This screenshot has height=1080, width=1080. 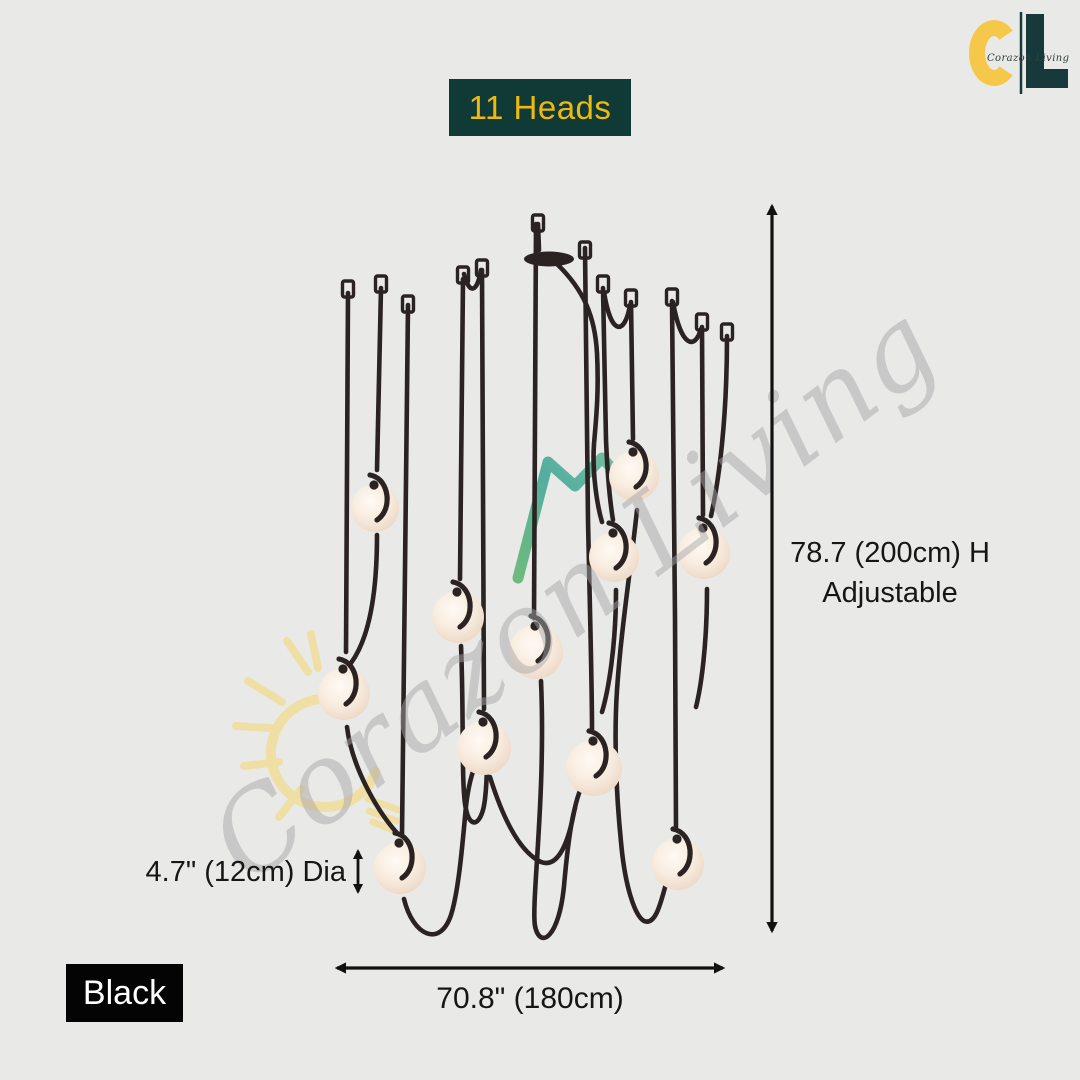 I want to click on color-swatch-label: Black, so click(x=124, y=992).